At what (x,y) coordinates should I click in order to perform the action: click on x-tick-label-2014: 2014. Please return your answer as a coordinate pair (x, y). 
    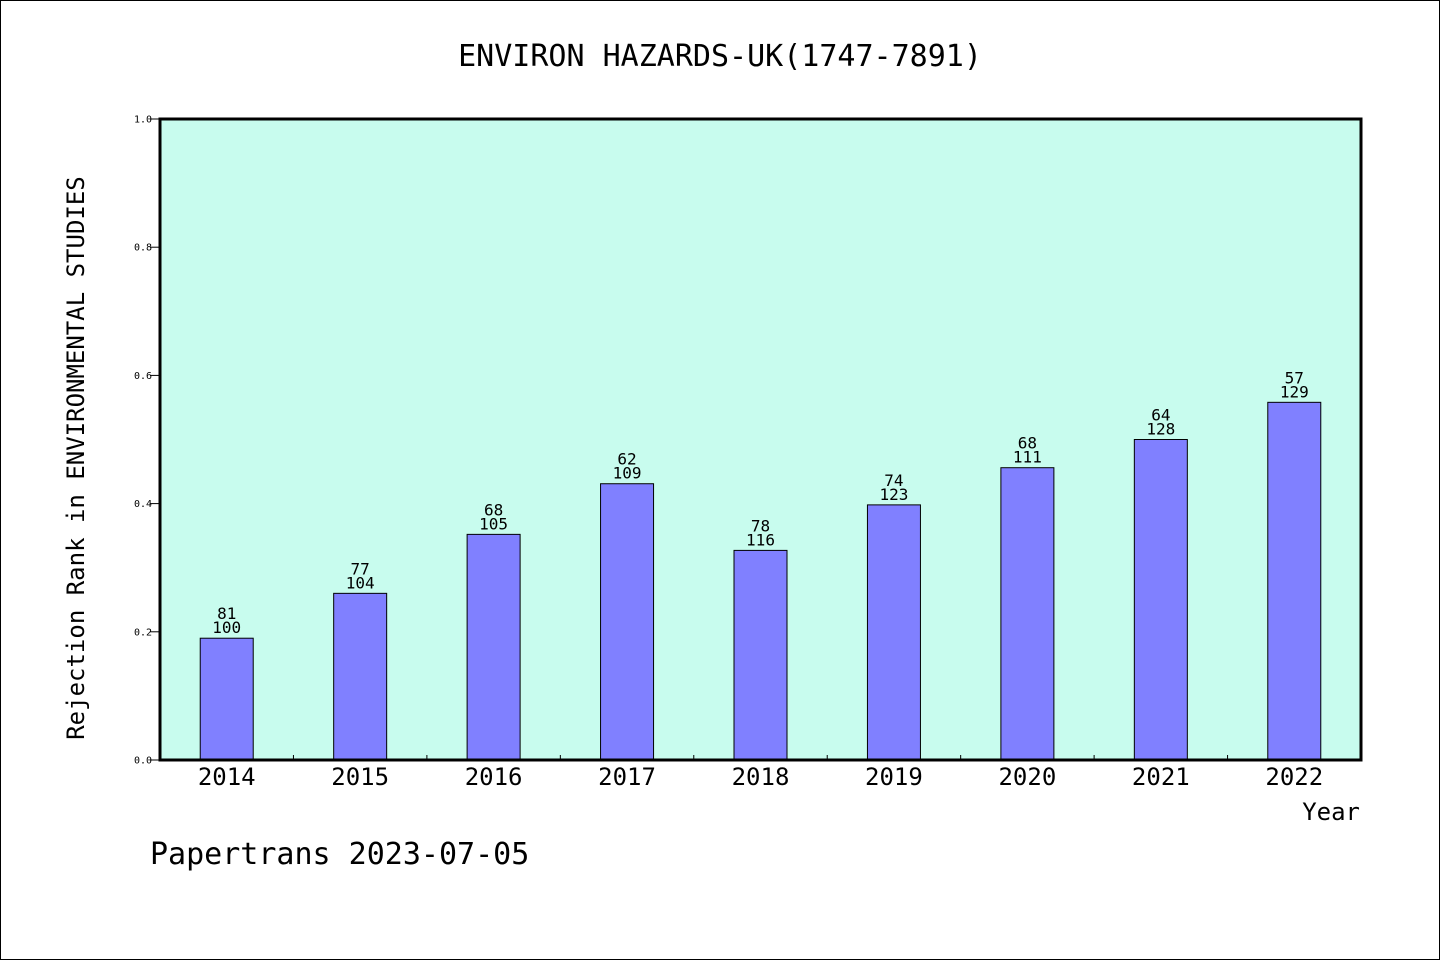
    Looking at the image, I should click on (227, 777).